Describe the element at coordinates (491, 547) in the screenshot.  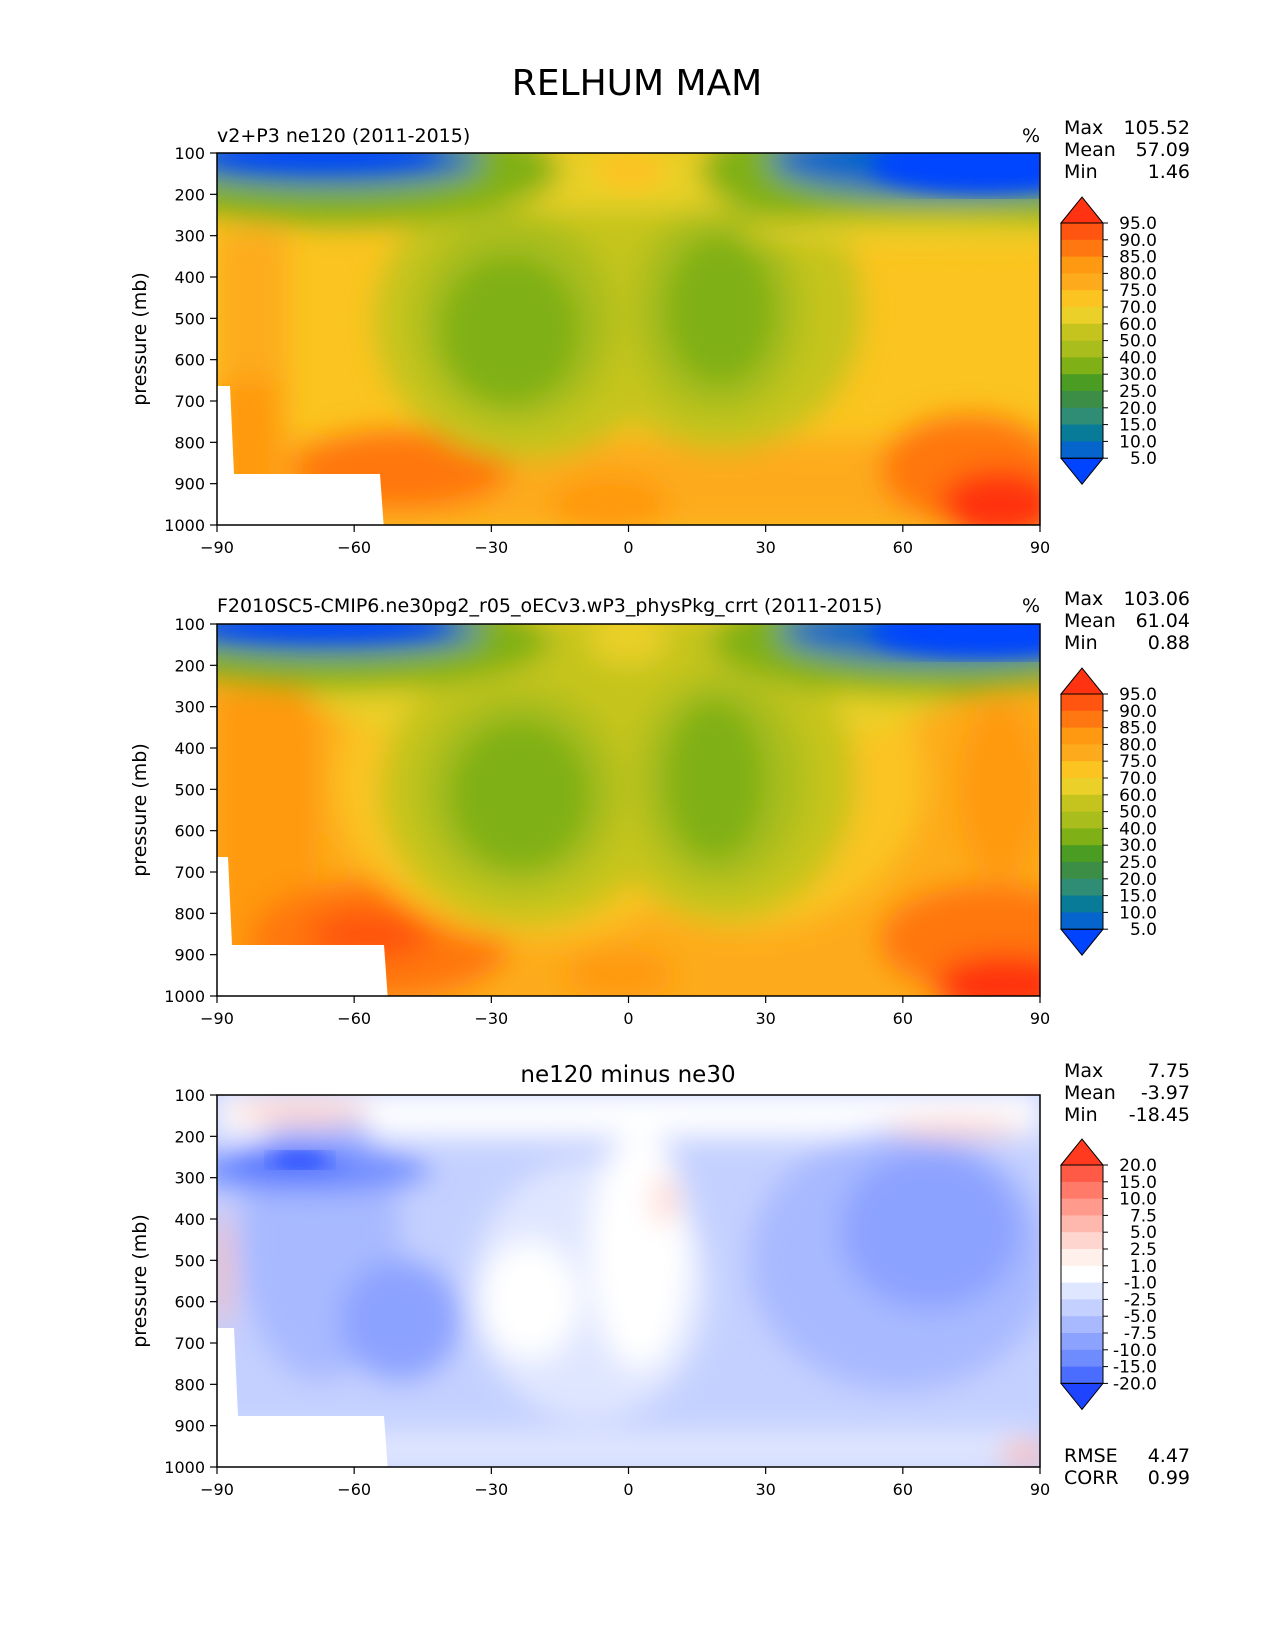
I see `x-tick-label: −30` at that location.